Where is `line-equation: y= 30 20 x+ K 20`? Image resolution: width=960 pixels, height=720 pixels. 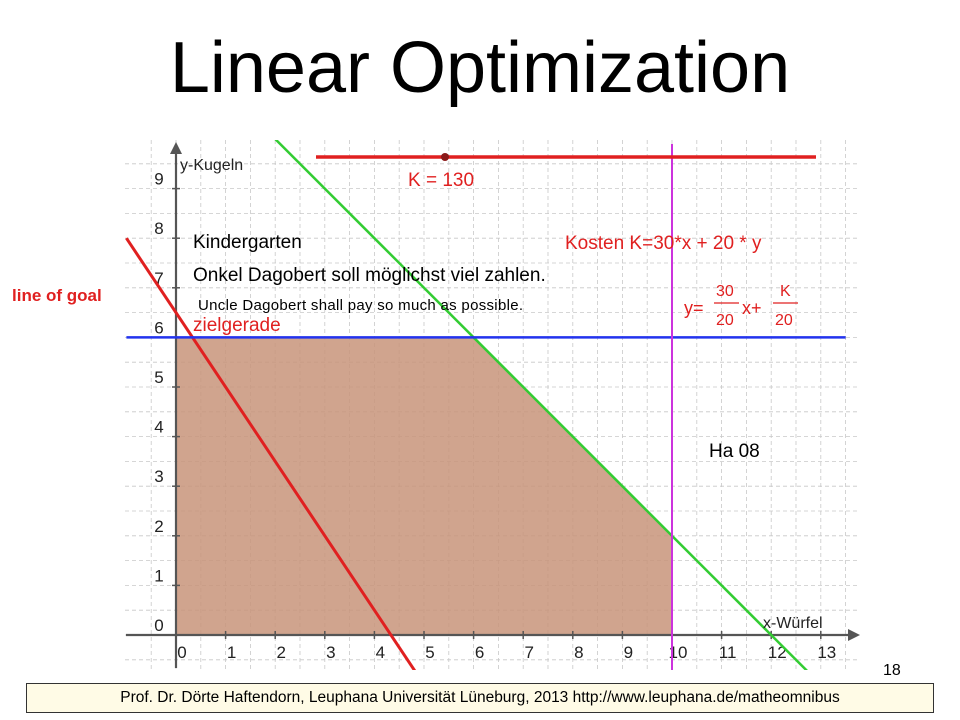
line-equation: y= 30 20 x+ K 20 is located at coordinates (741, 306).